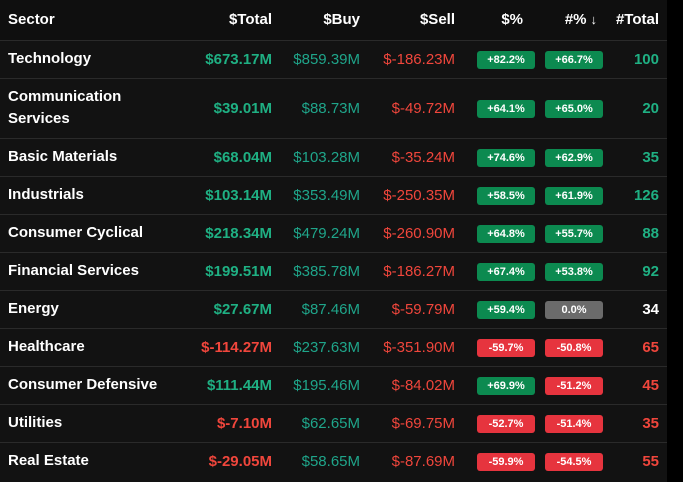  What do you see at coordinates (568, 423) in the screenshot?
I see `pct-count-cell: -51.4%` at bounding box center [568, 423].